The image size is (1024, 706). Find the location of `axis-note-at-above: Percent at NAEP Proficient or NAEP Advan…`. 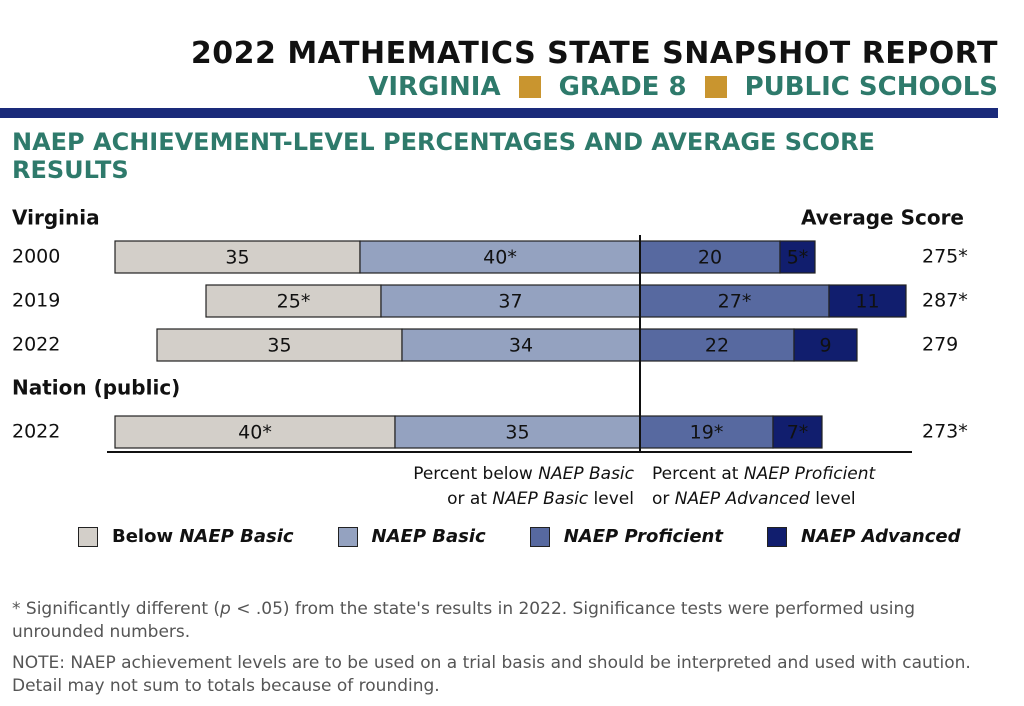

axis-note-at-above: Percent at NAEP Proficient or NAEP Advan… is located at coordinates (764, 486).